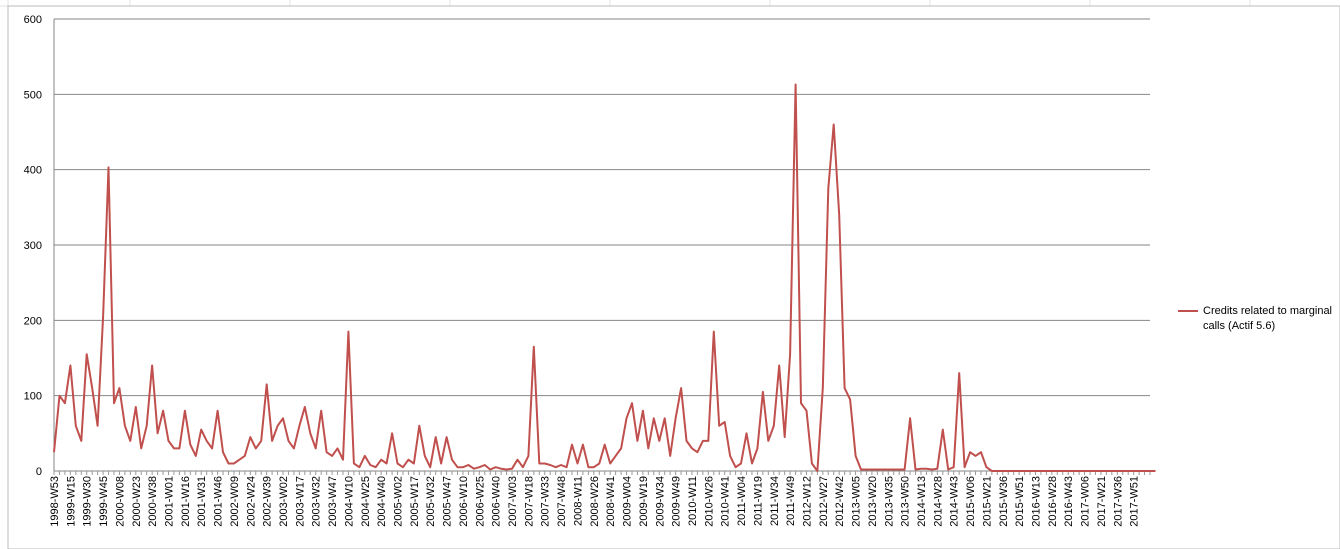 This screenshot has width=1340, height=549. Describe the element at coordinates (480, 501) in the screenshot. I see `x-tick-label: 2006-W25` at that location.